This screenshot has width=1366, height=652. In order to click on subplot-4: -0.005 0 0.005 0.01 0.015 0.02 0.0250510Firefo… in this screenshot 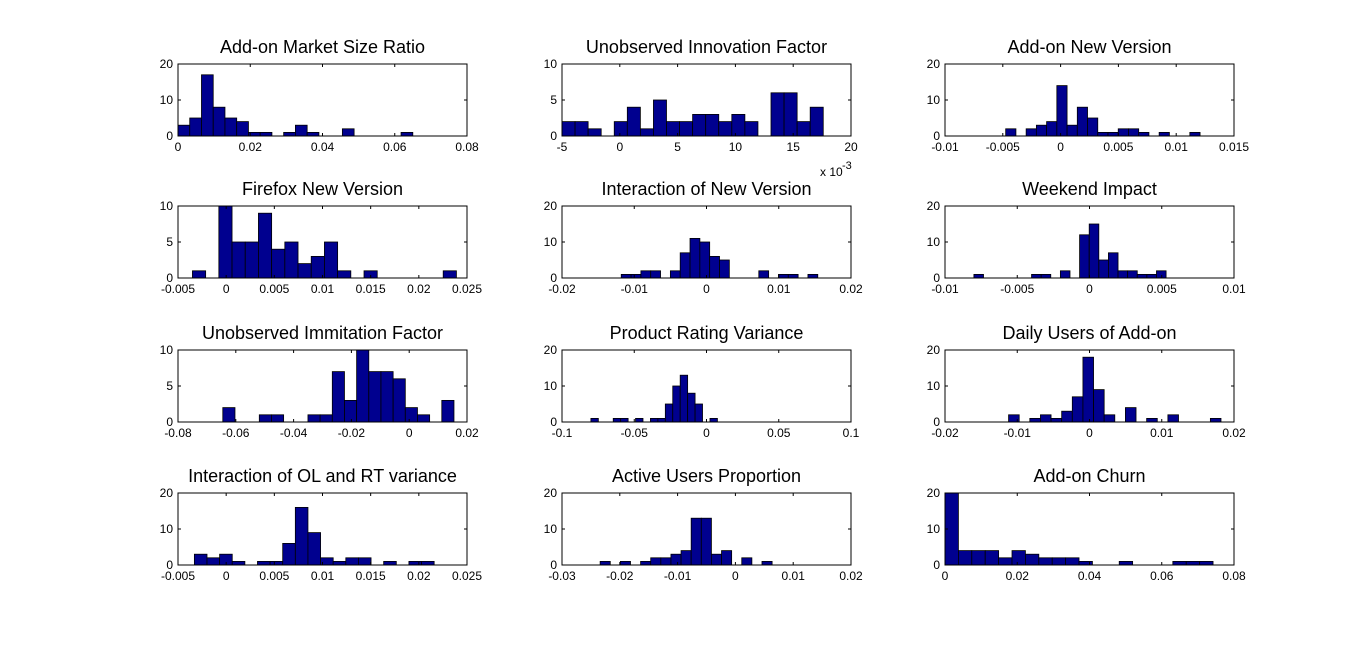, I will do `click(321, 237)`.